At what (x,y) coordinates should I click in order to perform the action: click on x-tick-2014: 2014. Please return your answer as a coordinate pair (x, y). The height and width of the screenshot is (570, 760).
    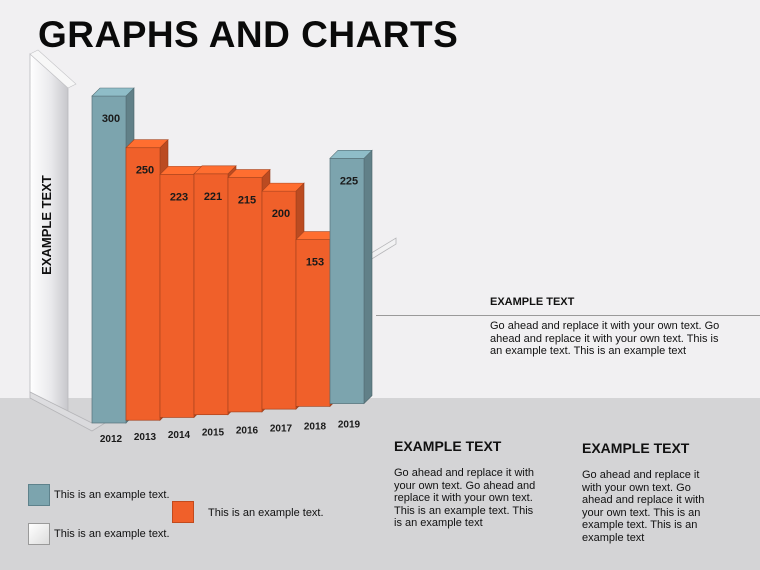
    Looking at the image, I should click on (179, 435).